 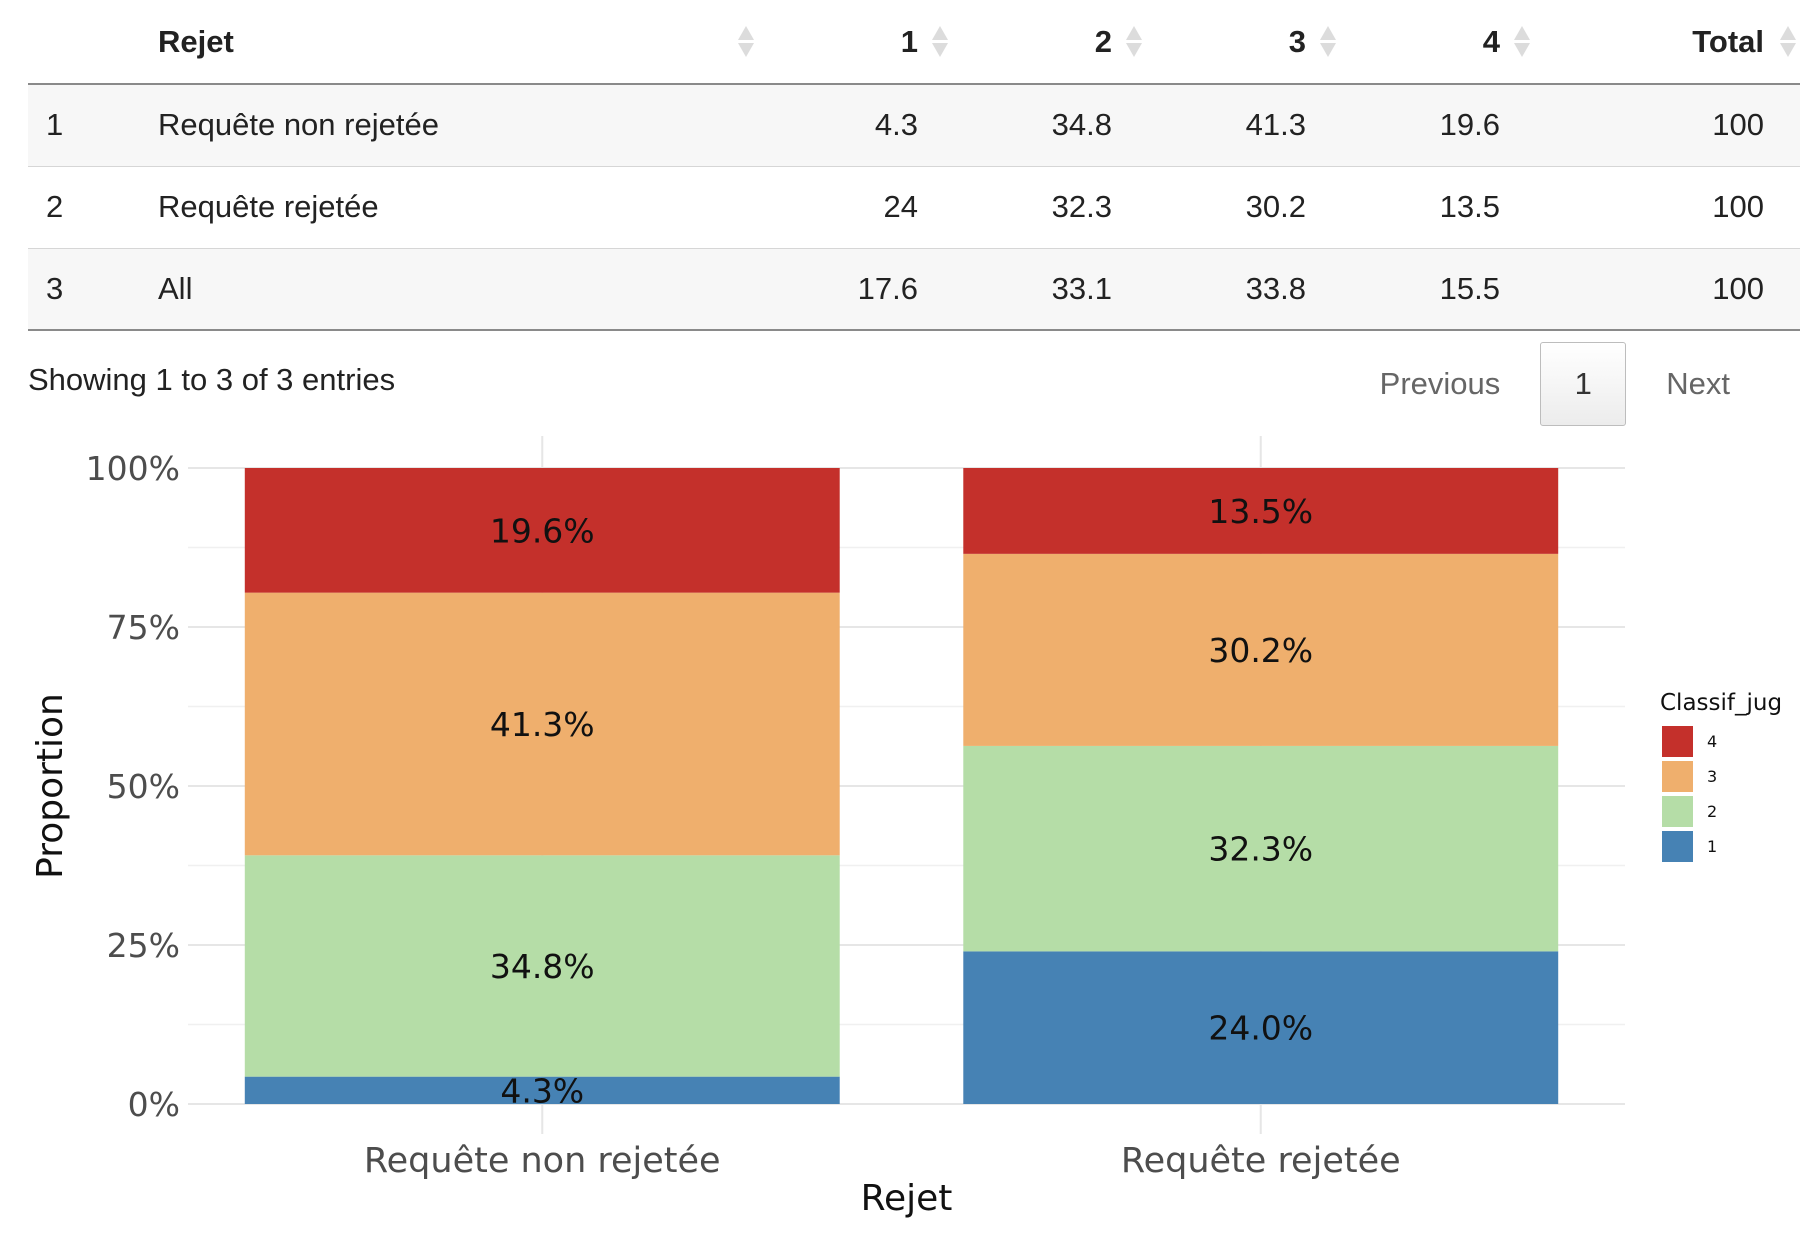 I want to click on y-axis-title: Proportion, so click(x=50, y=786).